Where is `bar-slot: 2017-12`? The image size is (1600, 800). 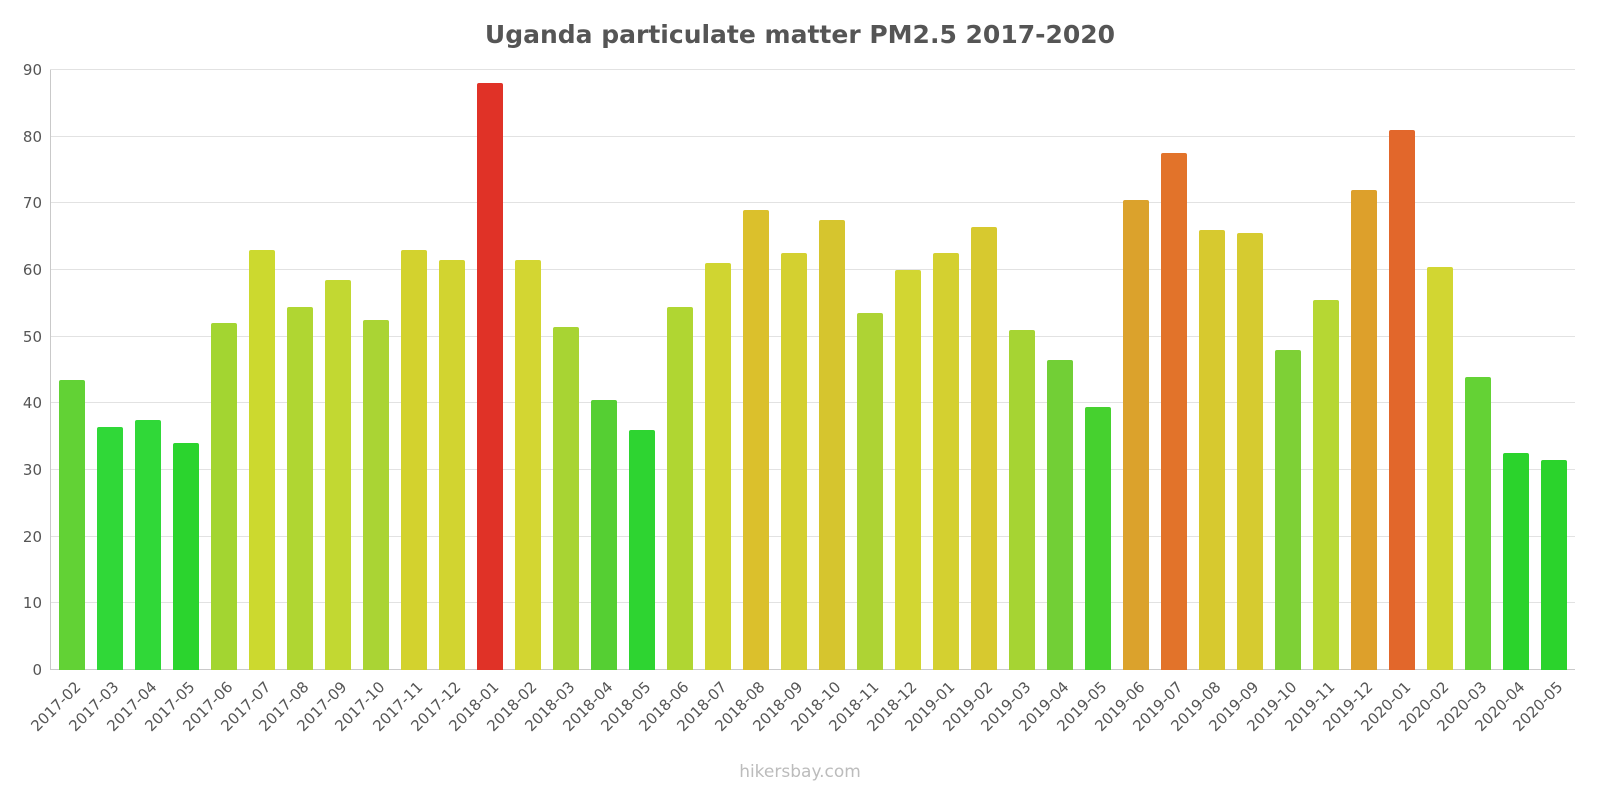 bar-slot: 2017-12 is located at coordinates (439, 402).